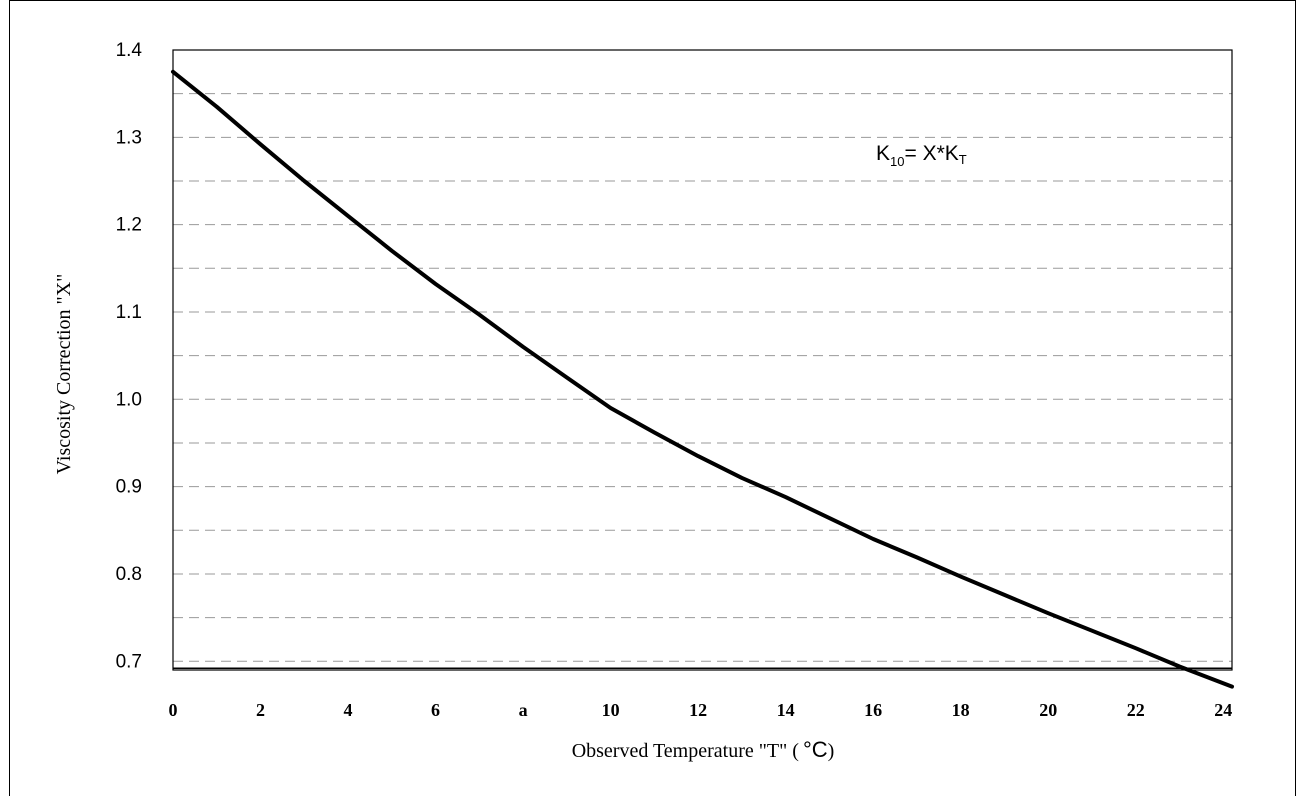 The width and height of the screenshot is (1298, 796). I want to click on x-tick-label: 12, so click(698, 710).